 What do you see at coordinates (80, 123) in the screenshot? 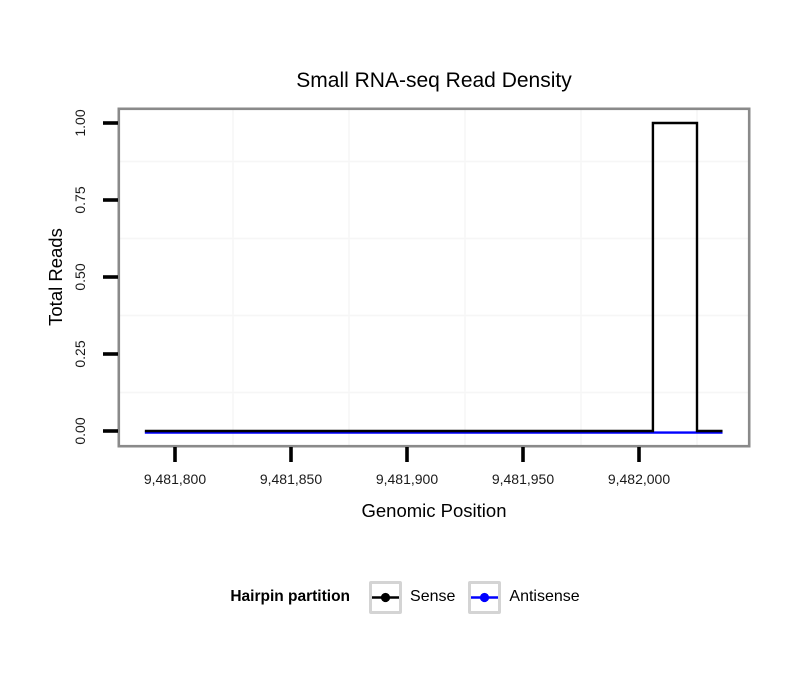
I see `y-tick-label: 1.00` at bounding box center [80, 123].